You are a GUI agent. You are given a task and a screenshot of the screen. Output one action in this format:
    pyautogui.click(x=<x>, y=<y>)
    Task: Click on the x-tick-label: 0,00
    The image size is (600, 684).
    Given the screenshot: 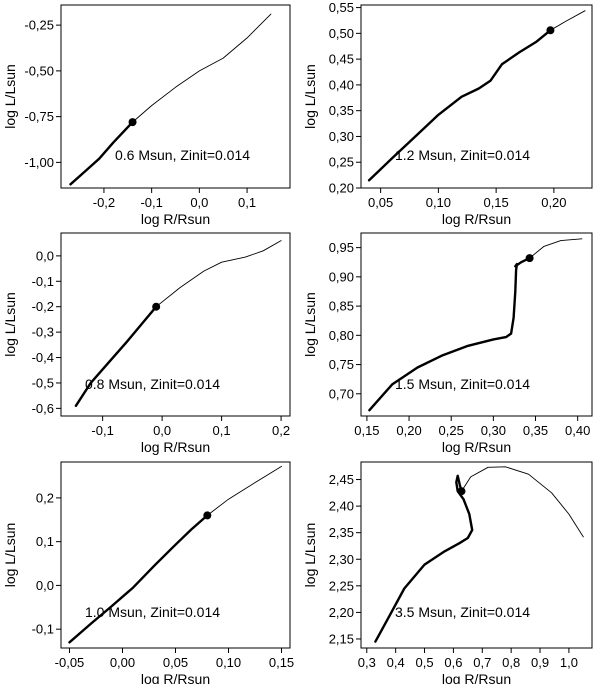 What is the action you would take?
    pyautogui.click(x=122, y=662)
    